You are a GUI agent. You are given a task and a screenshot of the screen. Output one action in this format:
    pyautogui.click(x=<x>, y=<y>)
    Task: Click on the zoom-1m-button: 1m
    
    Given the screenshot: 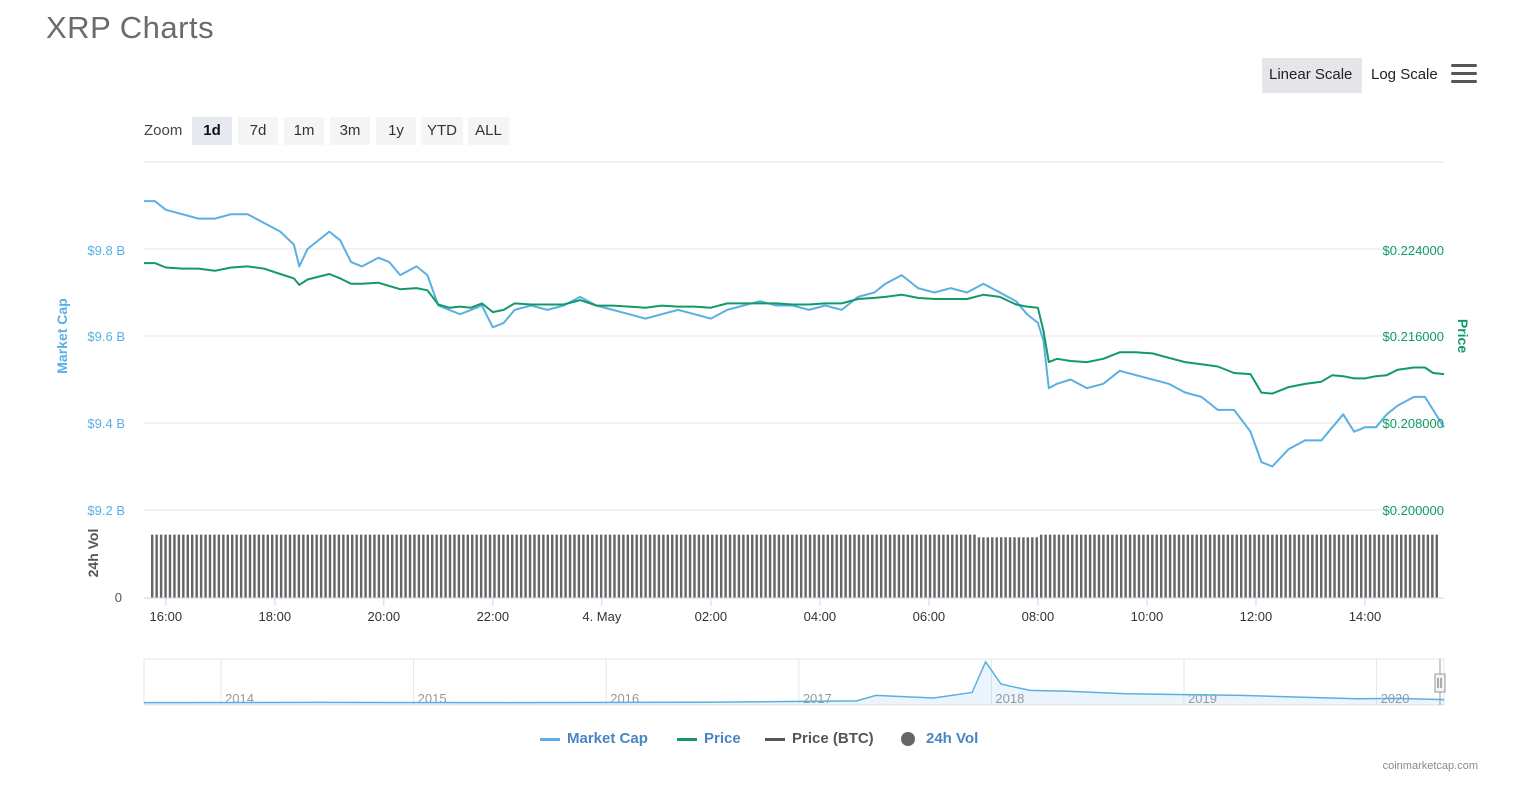 What is the action you would take?
    pyautogui.click(x=304, y=131)
    